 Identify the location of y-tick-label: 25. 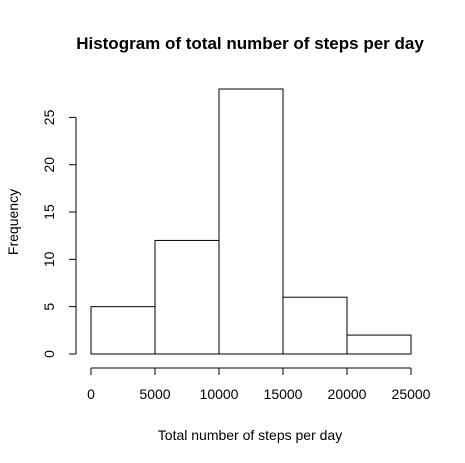
(49, 117).